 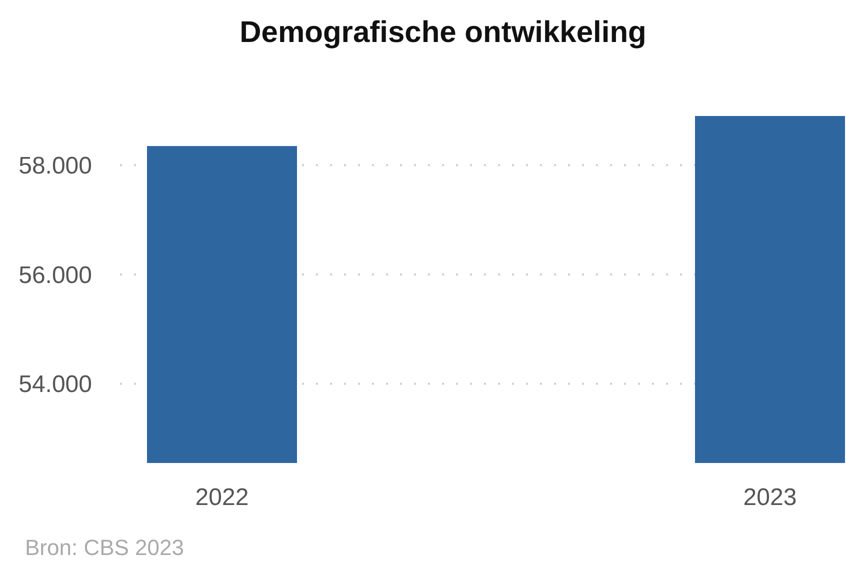 What do you see at coordinates (55, 384) in the screenshot?
I see `y-tick-label: 54.000` at bounding box center [55, 384].